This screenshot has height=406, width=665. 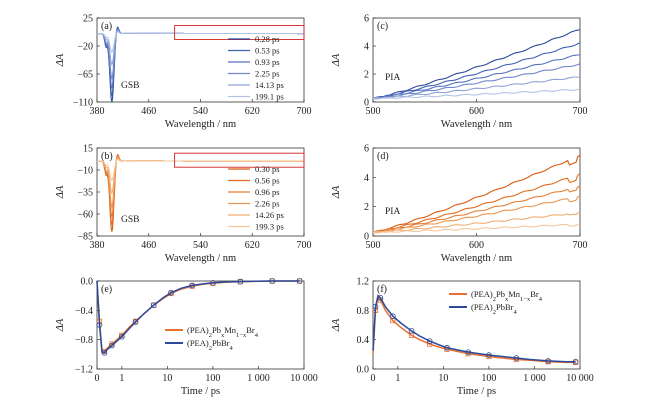 I want to click on legend-label: 0.53 ps, so click(x=267, y=51).